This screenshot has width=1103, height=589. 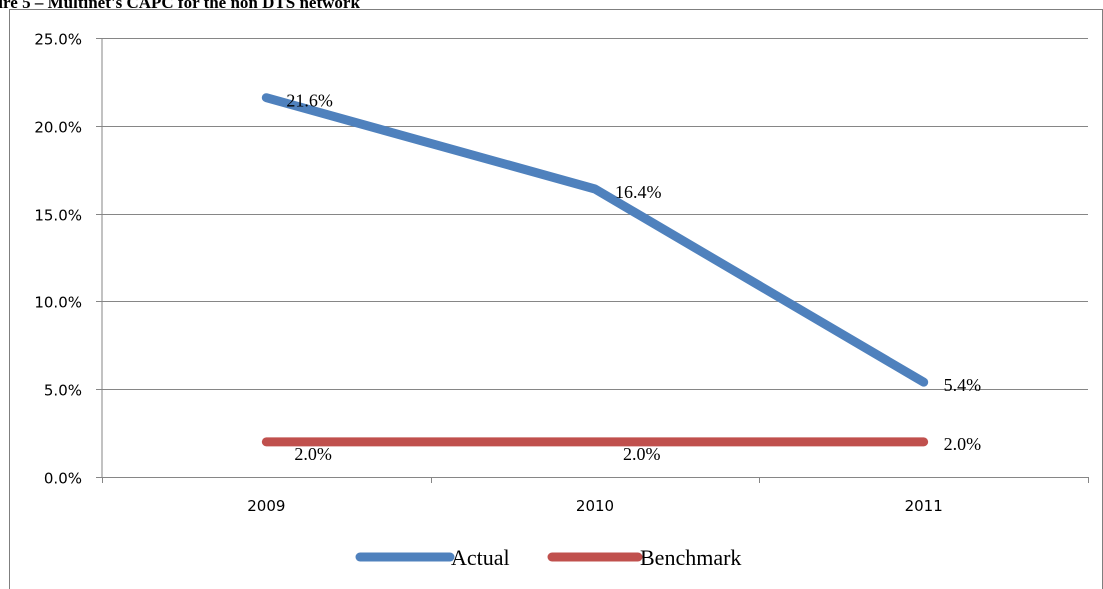 I want to click on y-tick-label: 20.0%, so click(x=58, y=128).